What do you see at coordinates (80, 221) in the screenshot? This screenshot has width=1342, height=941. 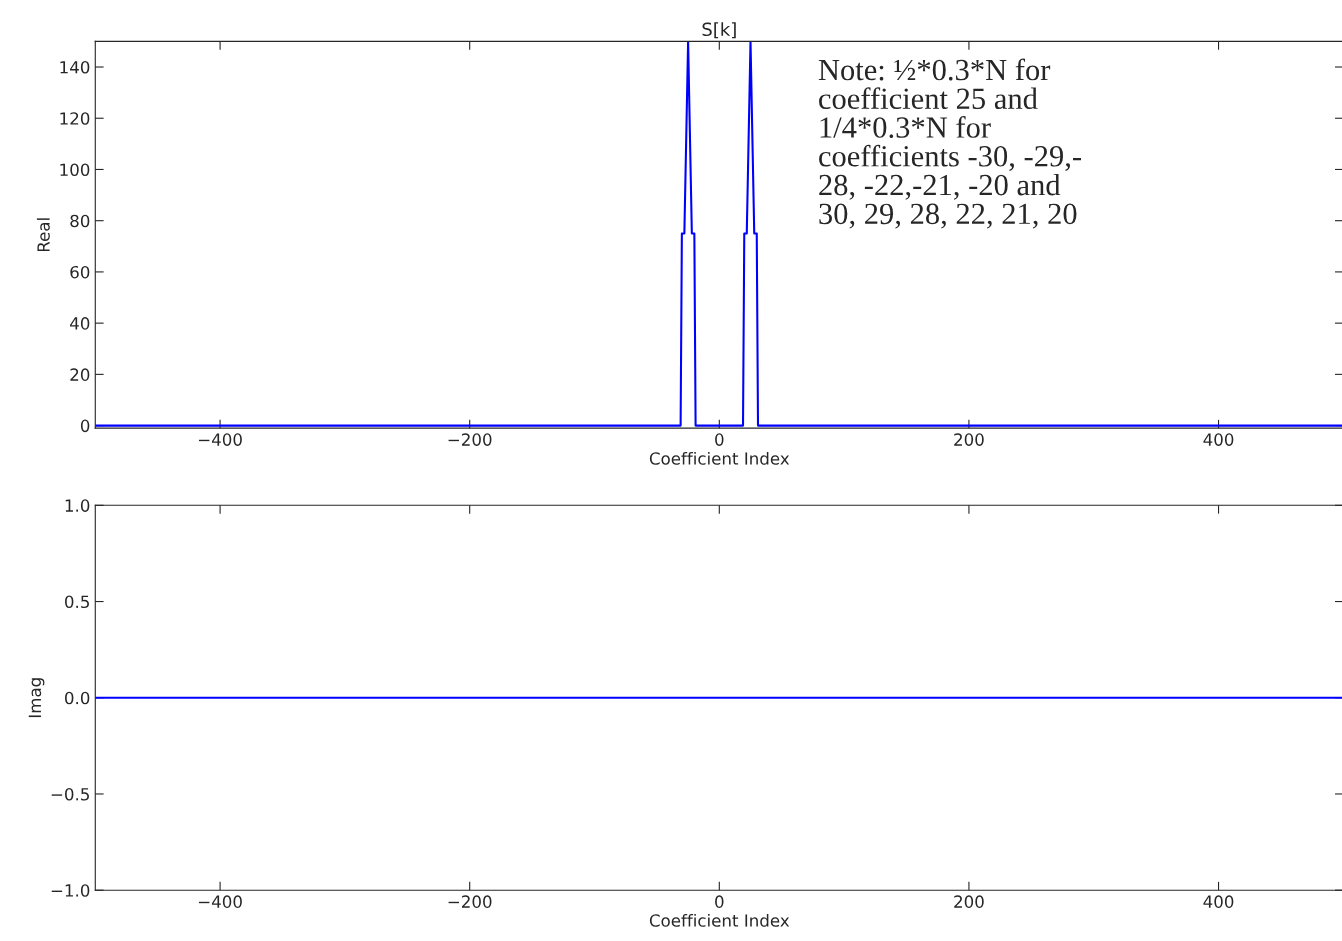 I see `y-tick-label: 80` at bounding box center [80, 221].